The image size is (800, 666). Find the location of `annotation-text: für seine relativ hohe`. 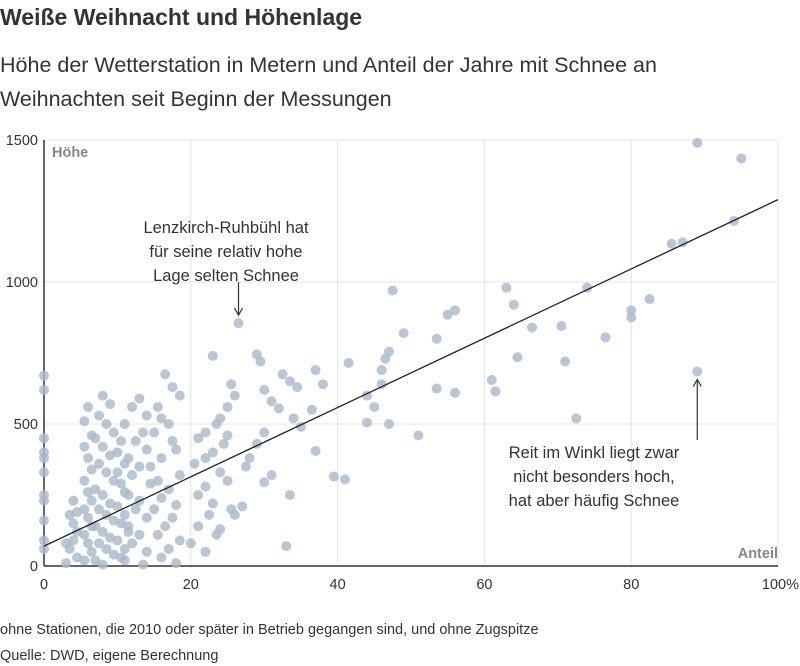

annotation-text: für seine relativ hohe is located at coordinates (225, 252).